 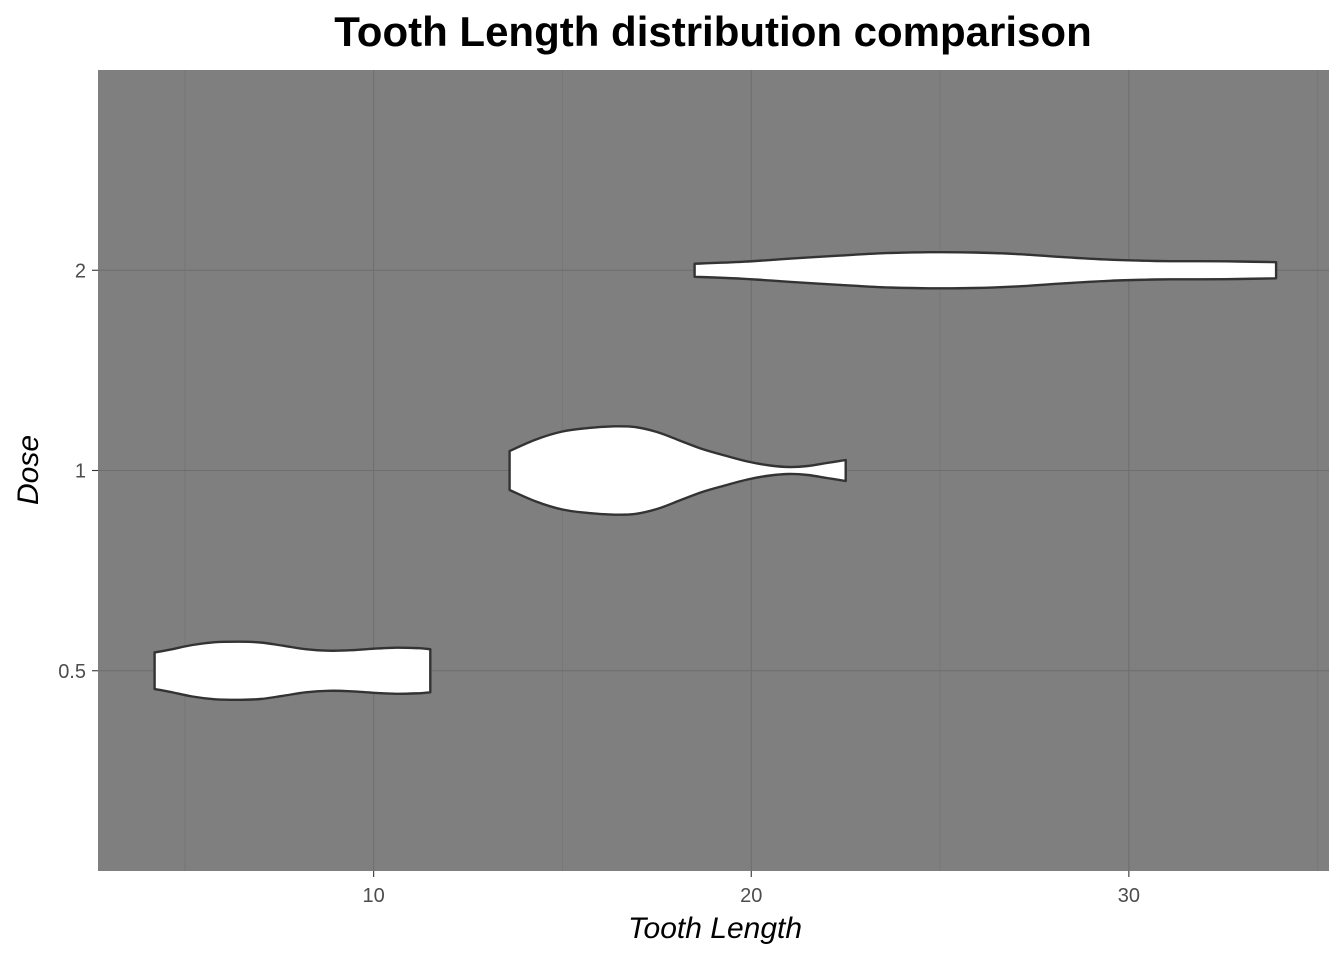 I want to click on x-tick-label: 30, so click(x=1129, y=896).